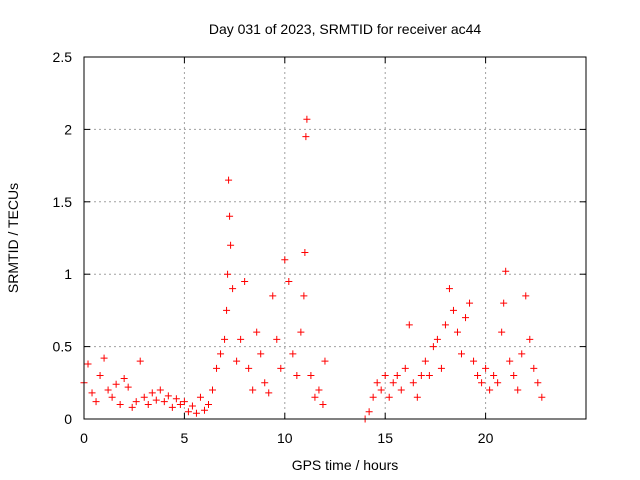 The height and width of the screenshot is (480, 640). Describe the element at coordinates (63, 202) in the screenshot. I see `y-tick-label: 1.5` at that location.